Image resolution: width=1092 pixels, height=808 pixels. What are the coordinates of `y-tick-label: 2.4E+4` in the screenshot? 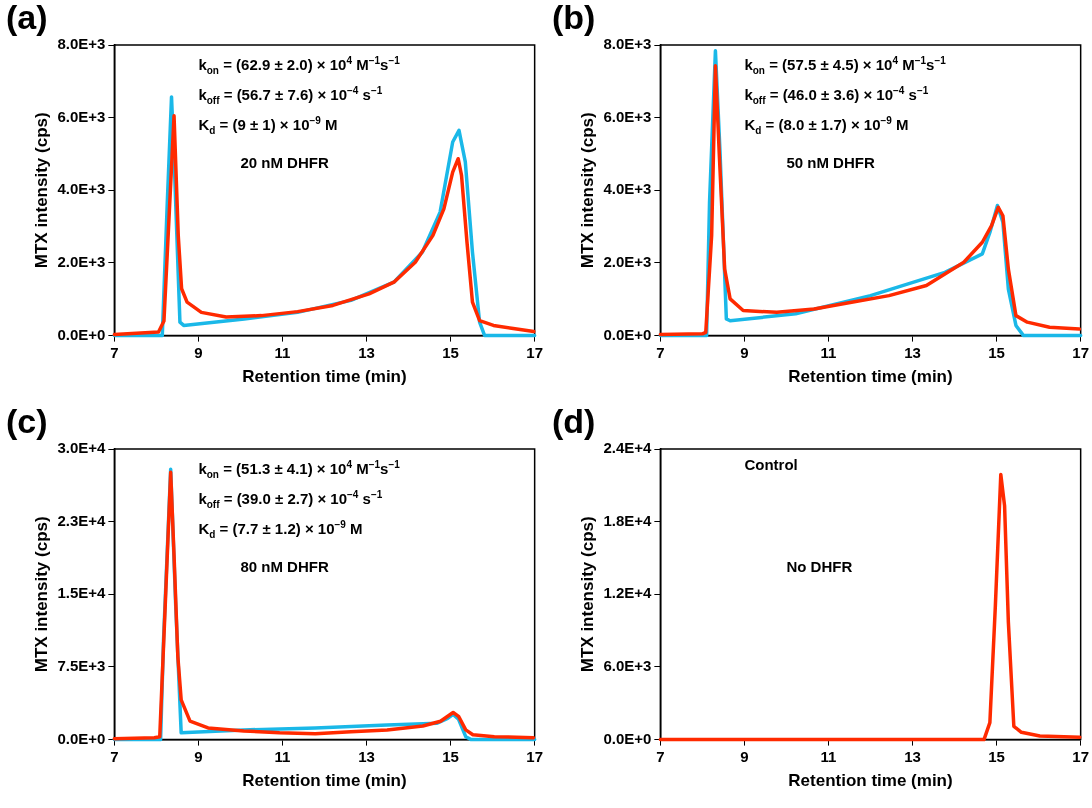 It's located at (628, 448).